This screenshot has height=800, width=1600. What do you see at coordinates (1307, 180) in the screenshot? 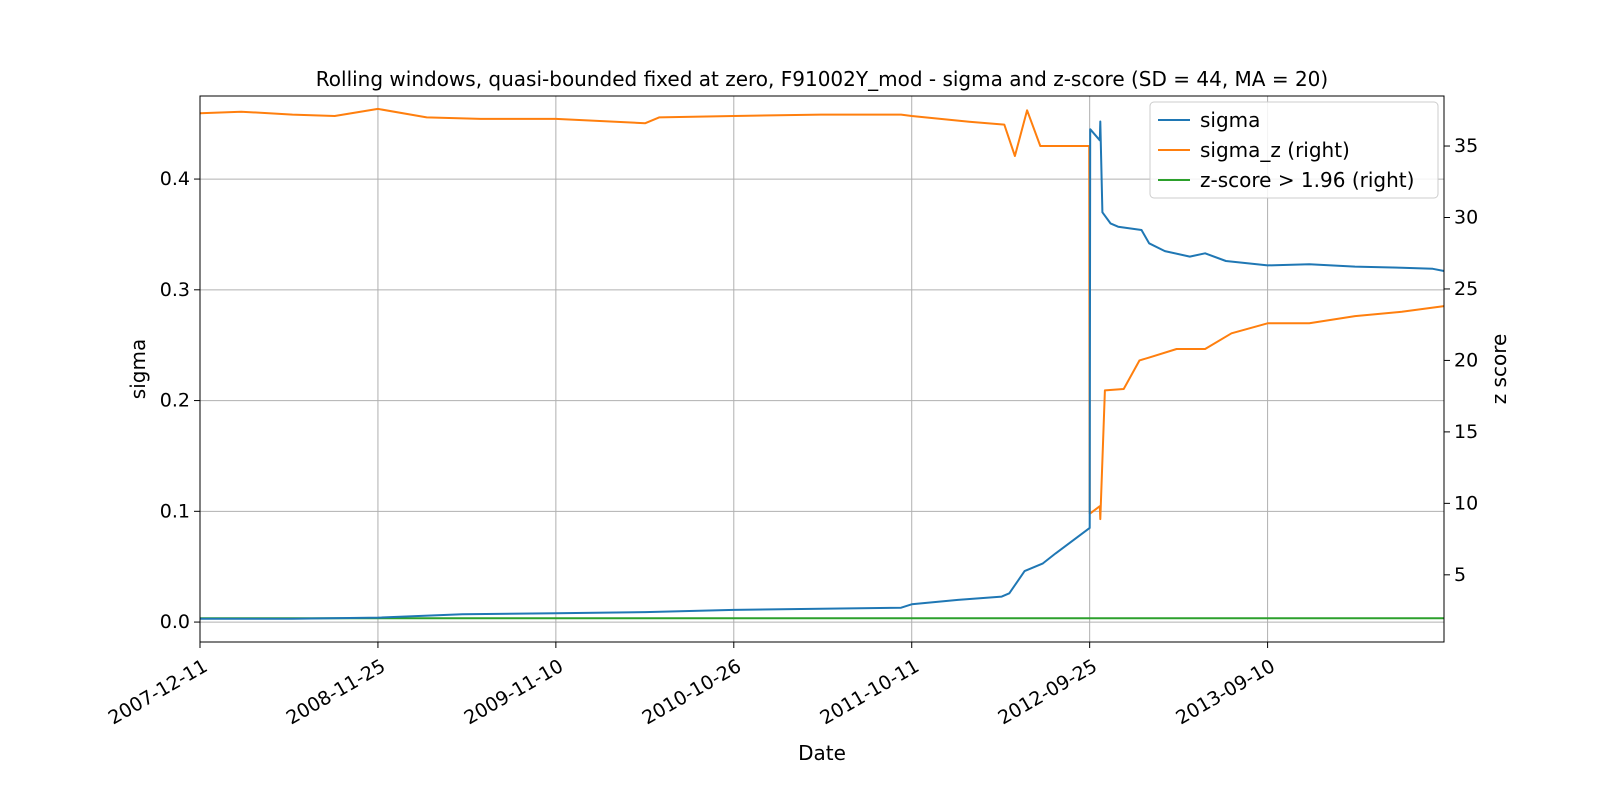
I see `legend-label-threshold: z-score > 1.96 (right)` at bounding box center [1307, 180].